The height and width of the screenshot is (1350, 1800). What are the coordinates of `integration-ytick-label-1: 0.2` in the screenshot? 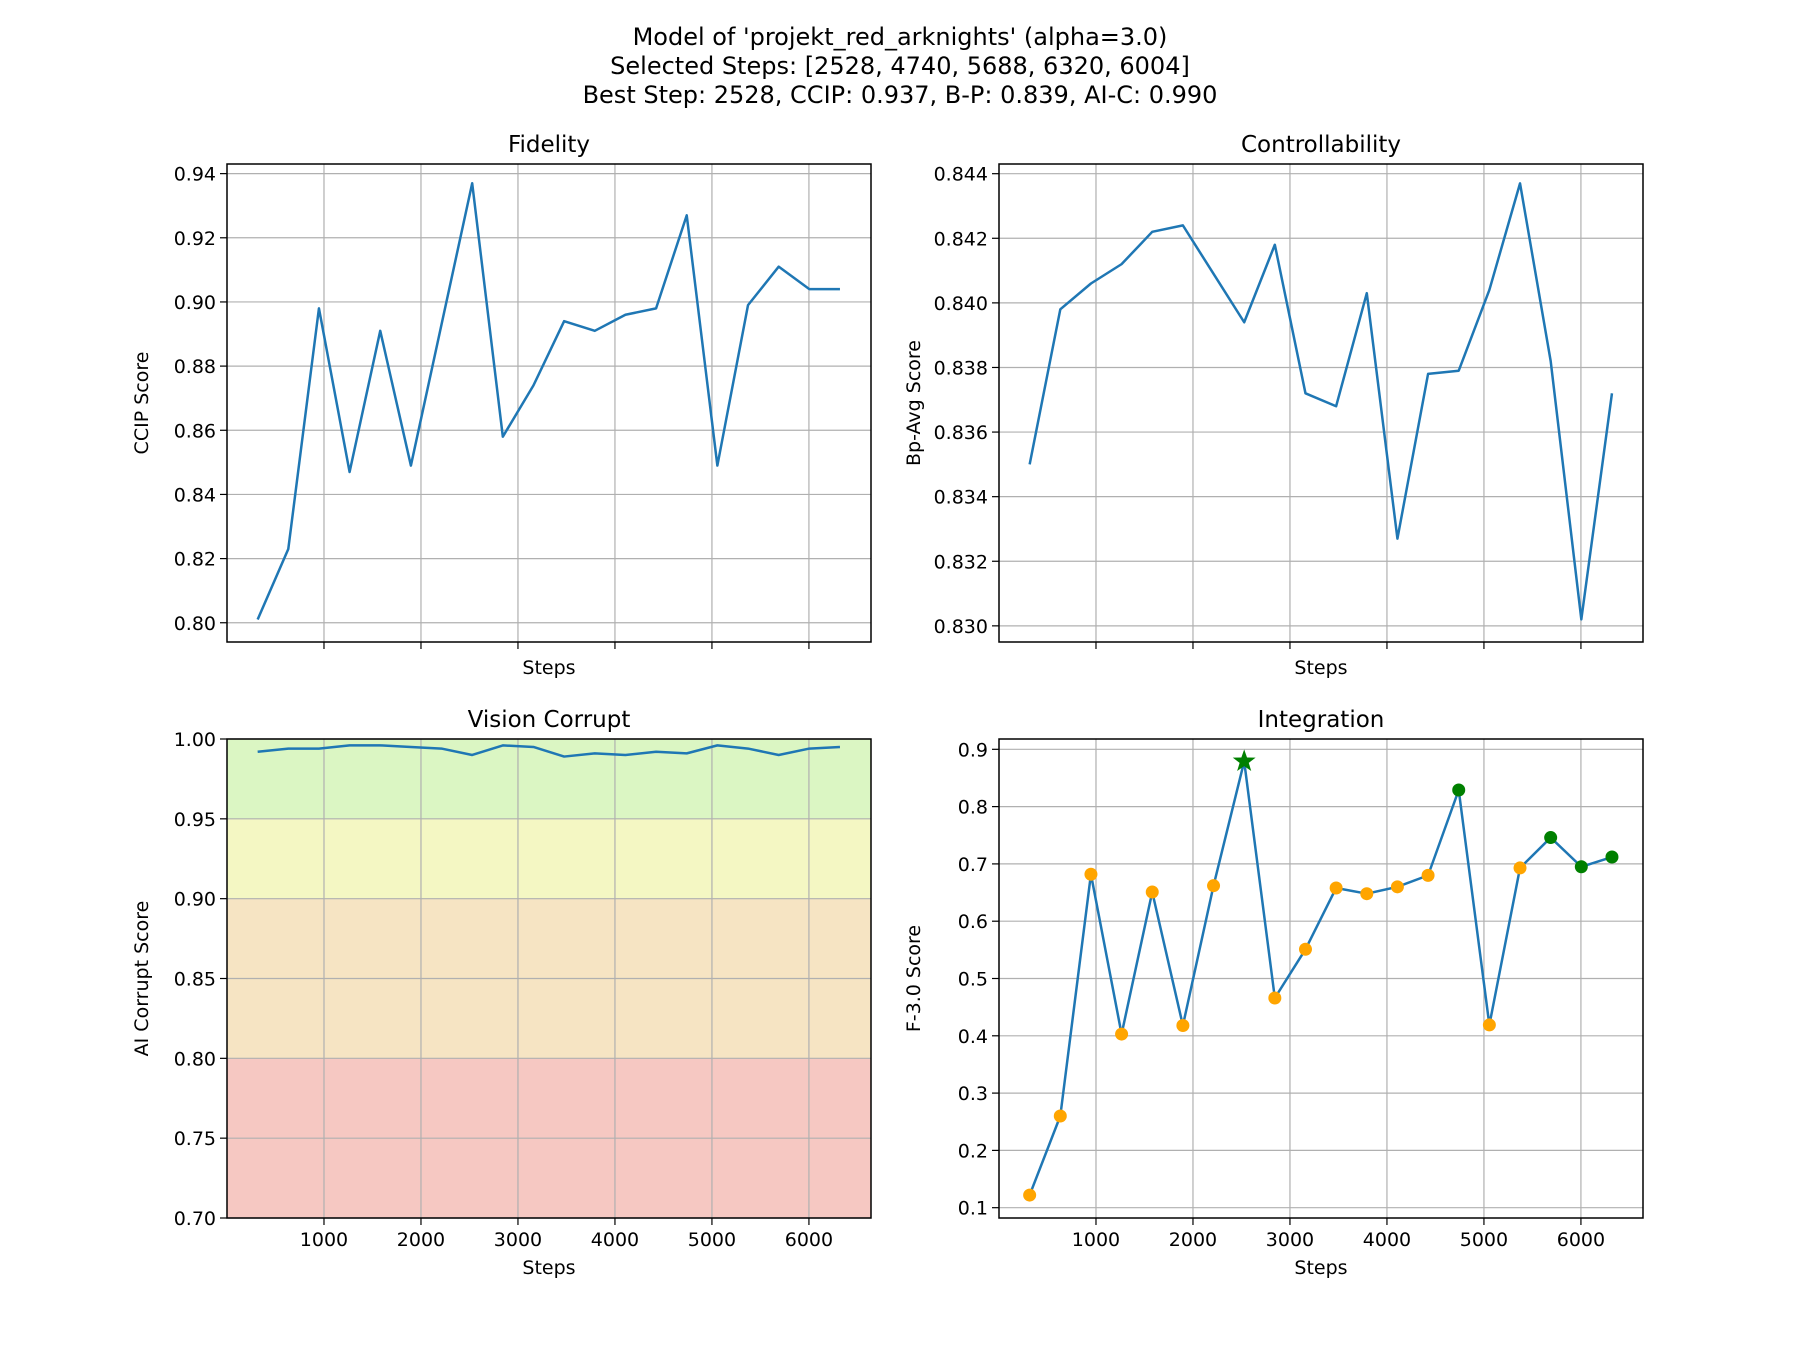 It's located at (973, 1151).